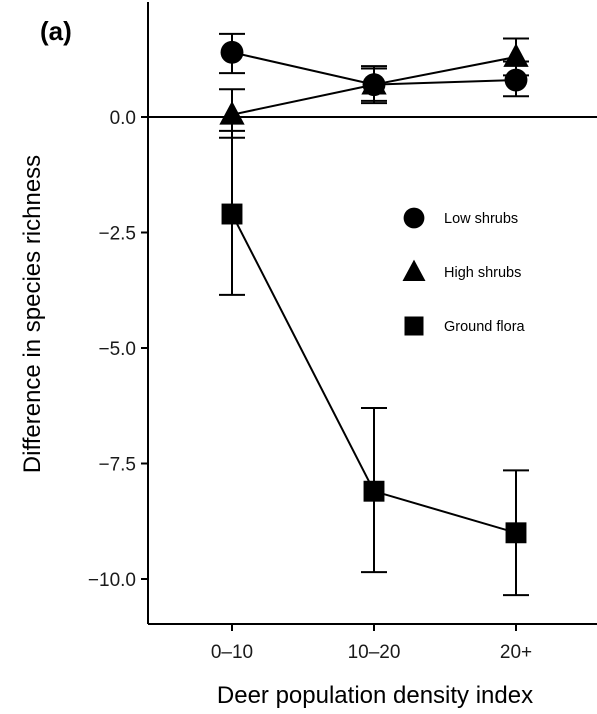 The height and width of the screenshot is (714, 597). Describe the element at coordinates (414, 326) in the screenshot. I see `legend-marker-ground-flora` at that location.